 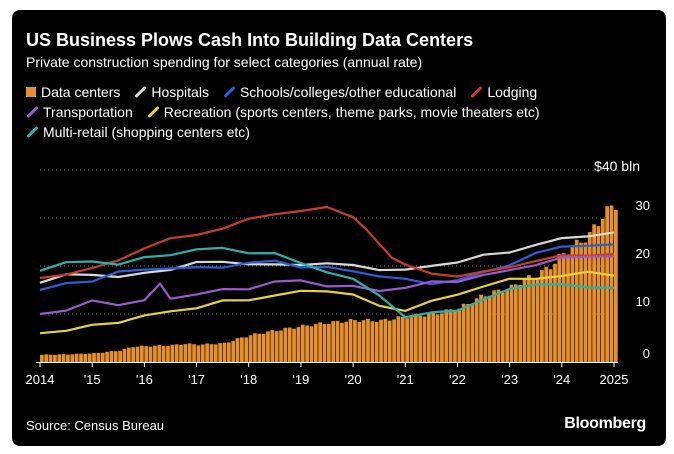 I want to click on legend-item-data-centers: Data centers, so click(x=73, y=92).